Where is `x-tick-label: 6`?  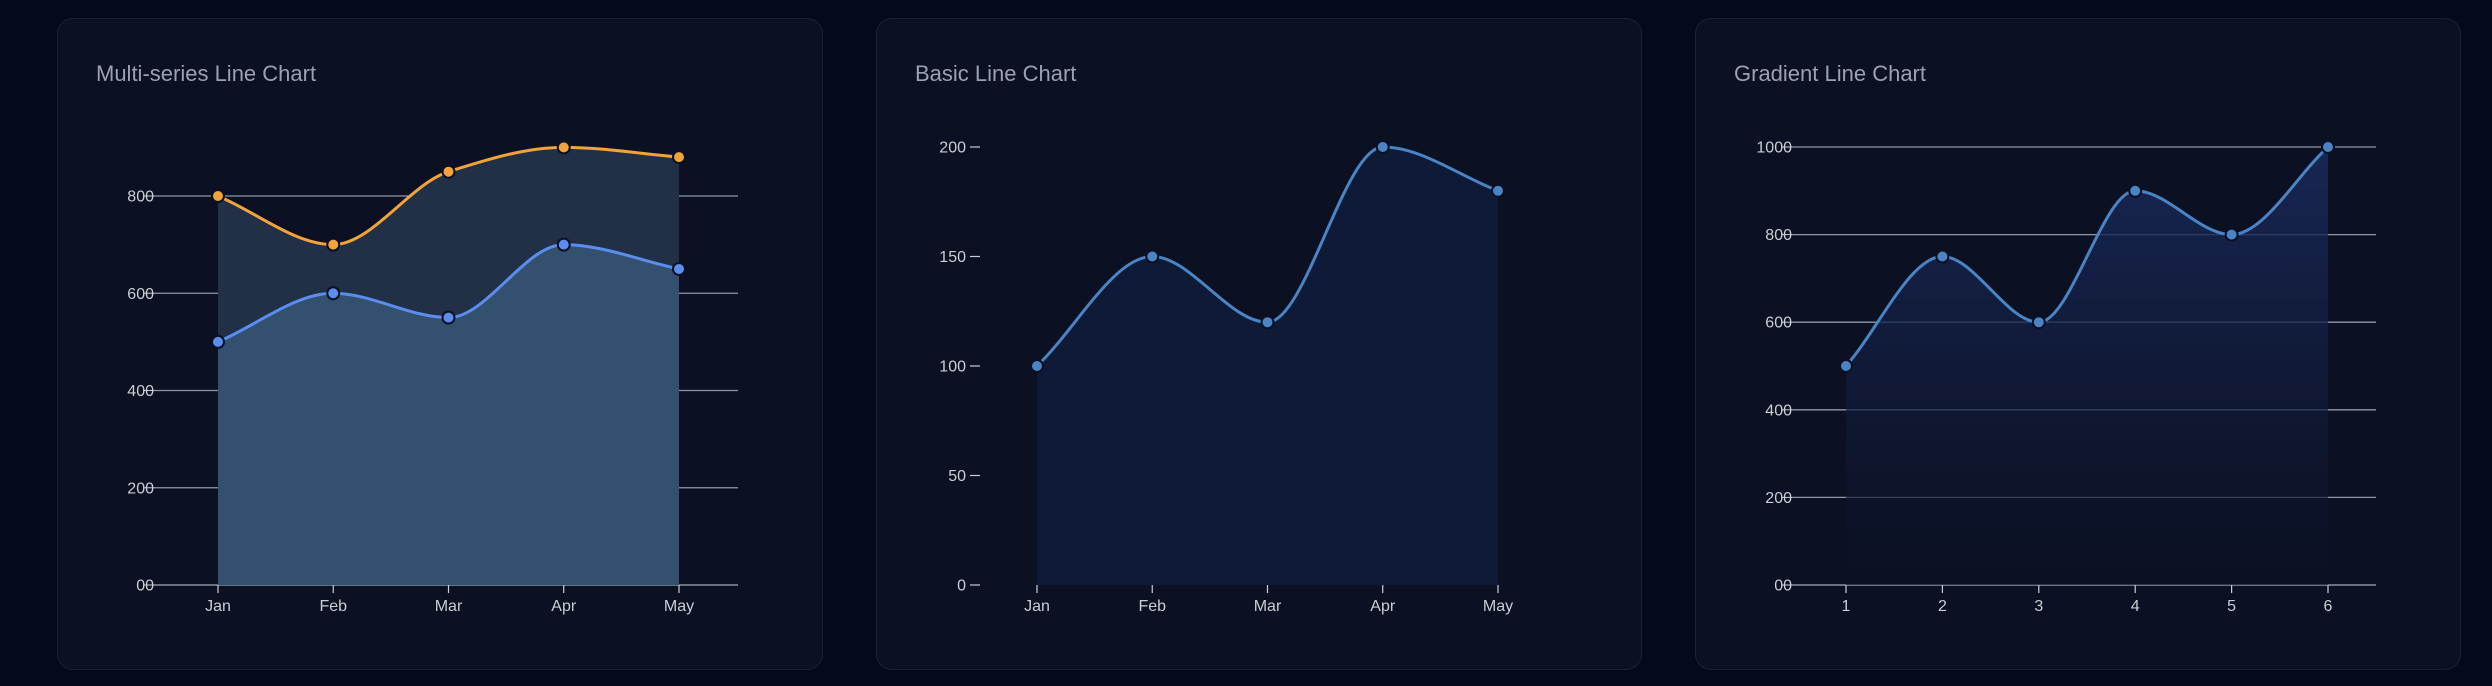 x-tick-label: 6 is located at coordinates (2328, 606).